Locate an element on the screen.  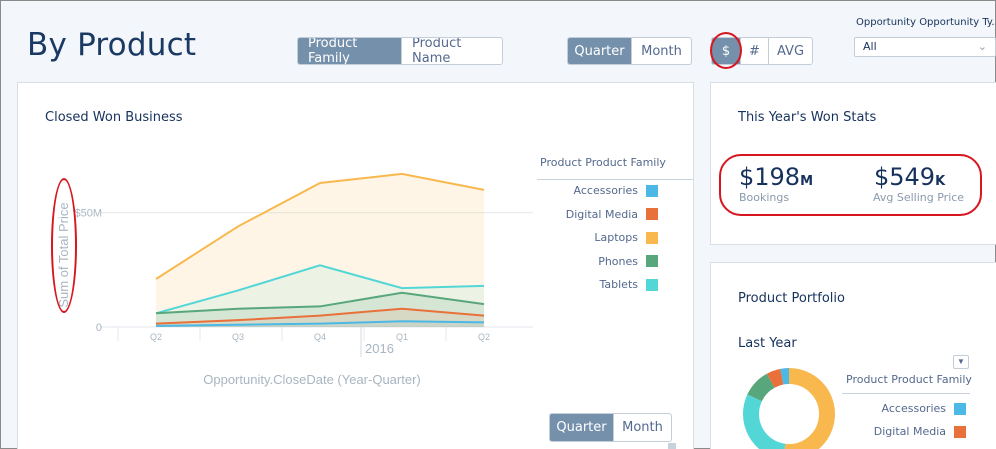
bottom-period-toggle: Quarter Month is located at coordinates (610, 427).